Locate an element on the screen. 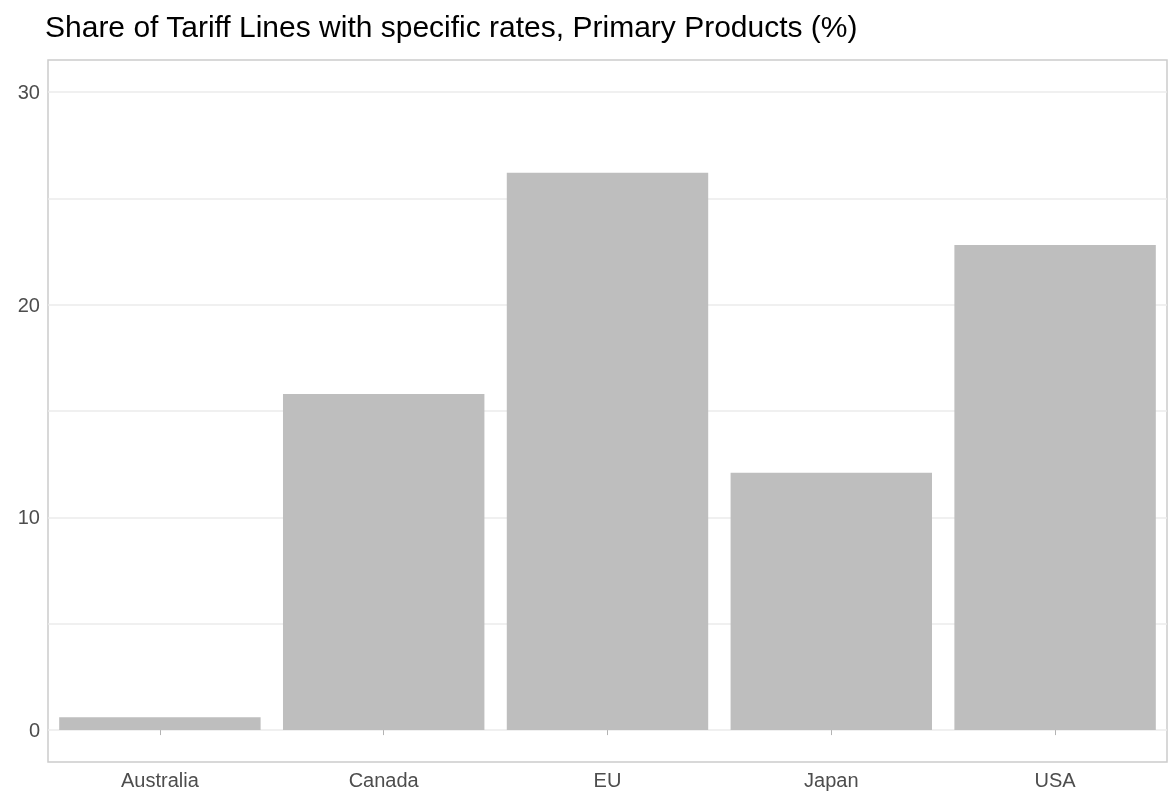  x-tick-label: USA is located at coordinates (1055, 780).